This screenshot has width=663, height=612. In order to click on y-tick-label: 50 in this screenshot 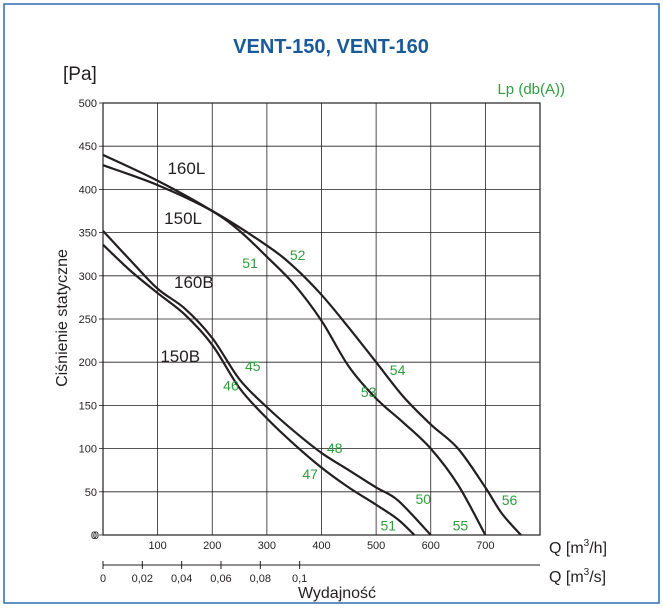, I will do `click(91, 493)`.